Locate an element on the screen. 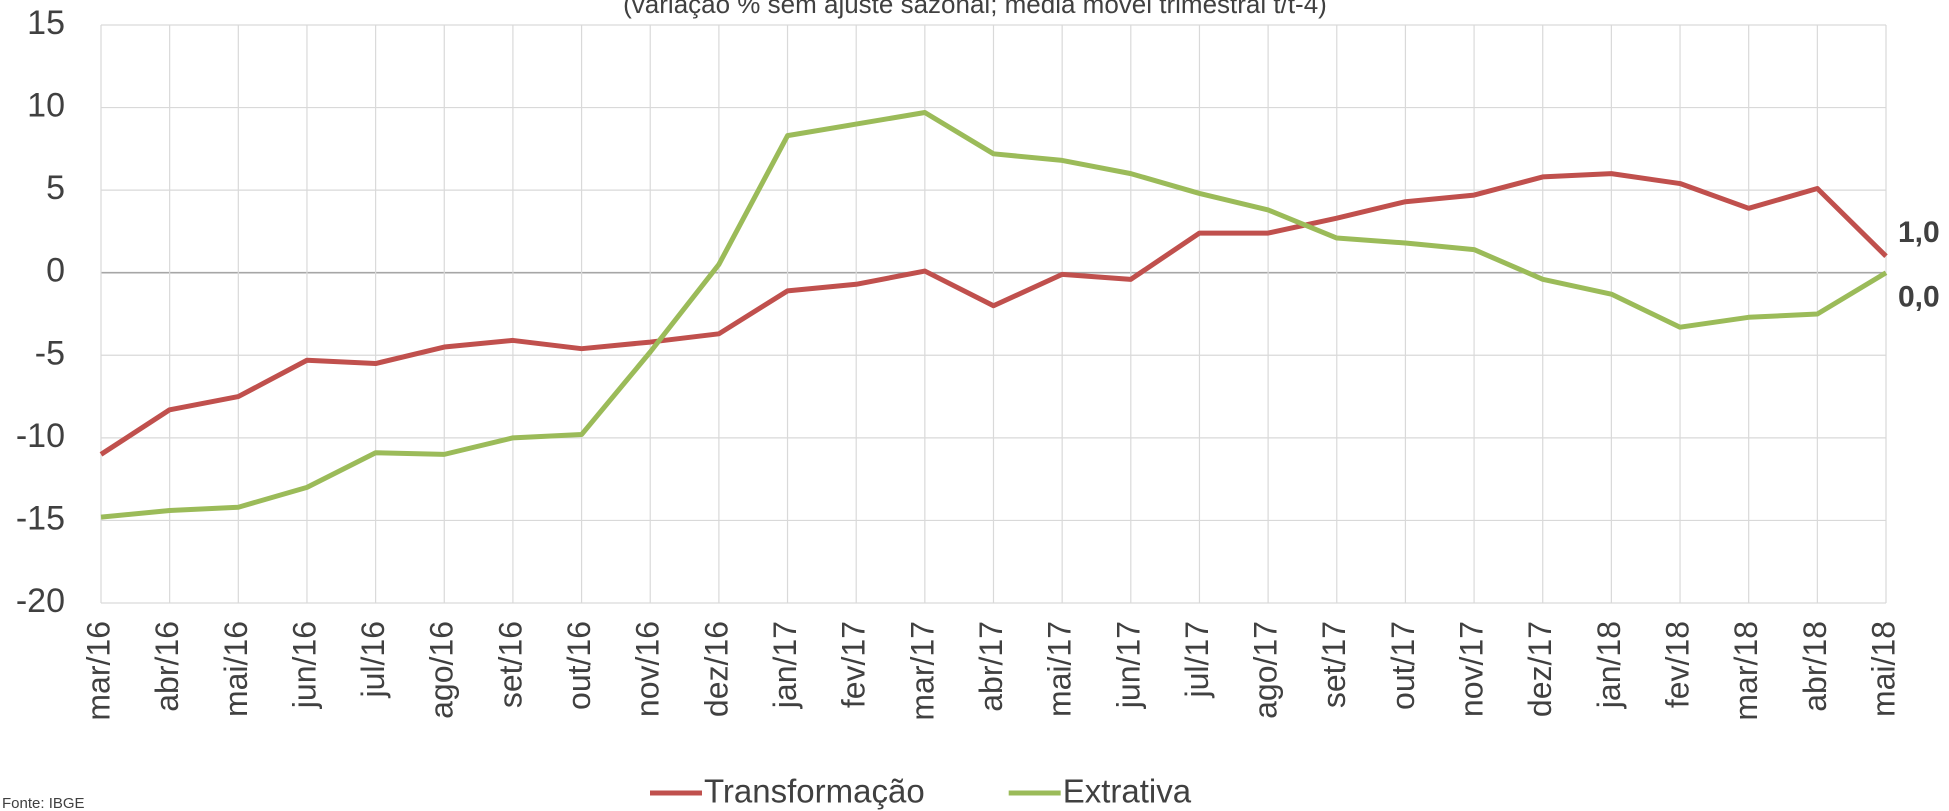 The height and width of the screenshot is (811, 1949). x-tick-label: mar/18 is located at coordinates (1746, 671).